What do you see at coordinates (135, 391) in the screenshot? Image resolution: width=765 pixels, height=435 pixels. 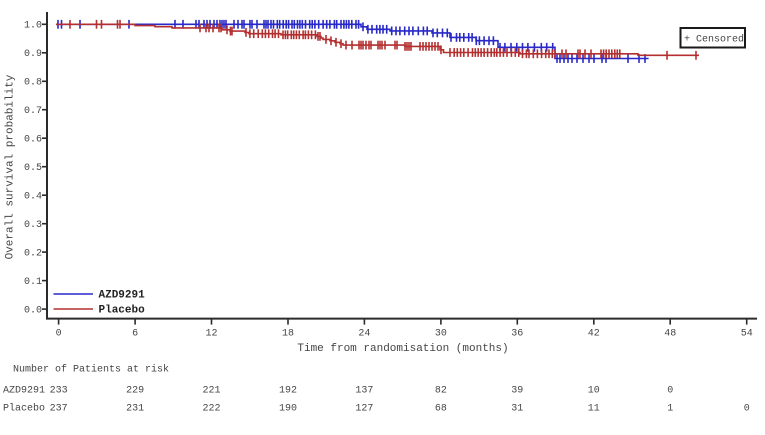 I see `svg-text: 229` at bounding box center [135, 391].